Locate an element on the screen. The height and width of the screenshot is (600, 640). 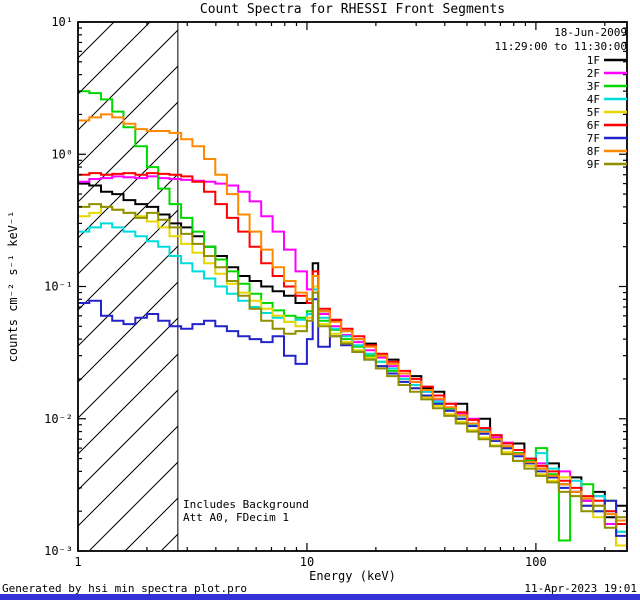
legend-label-7F: 7F is located at coordinates (593, 138).